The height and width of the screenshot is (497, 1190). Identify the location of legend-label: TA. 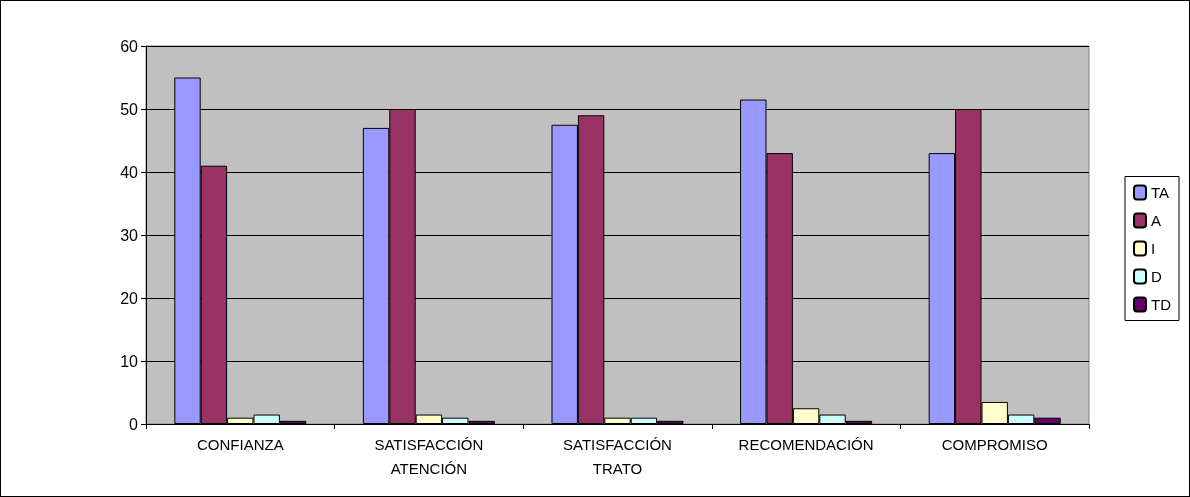
(1160, 192).